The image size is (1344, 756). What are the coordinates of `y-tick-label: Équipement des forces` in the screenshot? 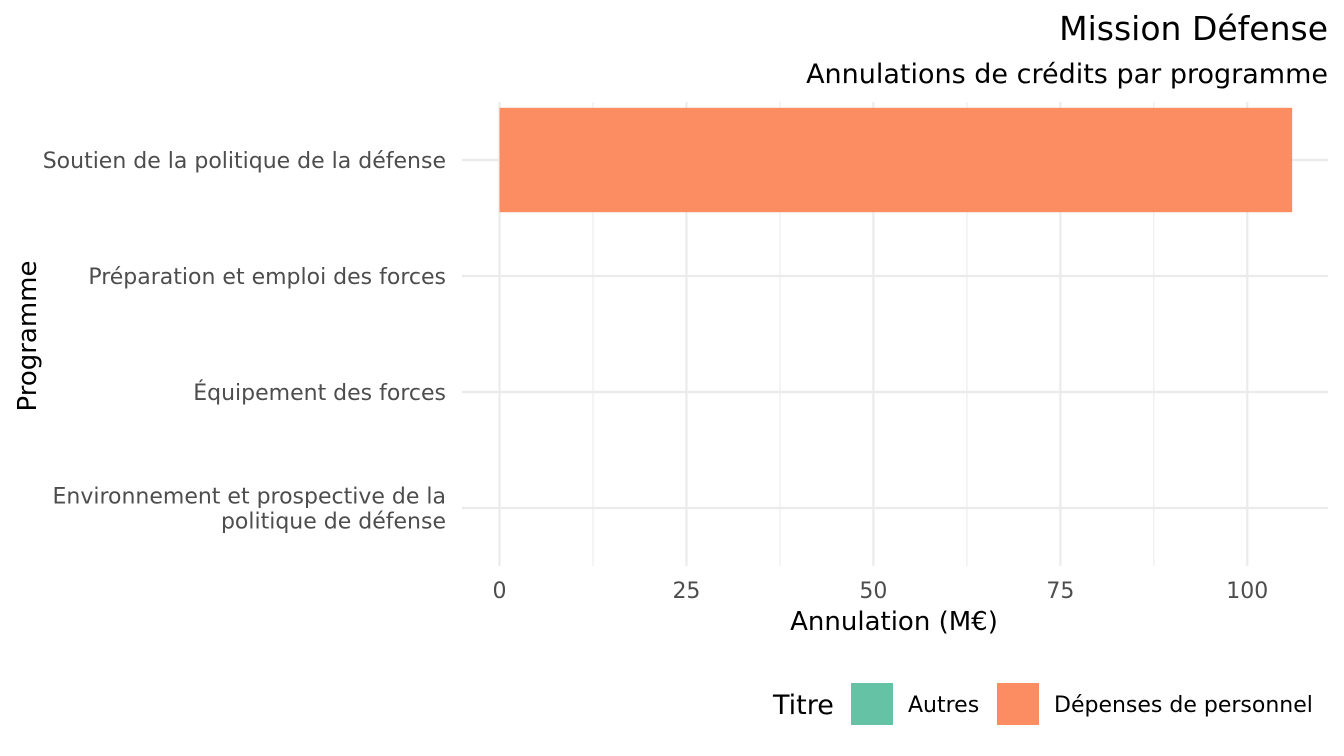 It's located at (319, 393).